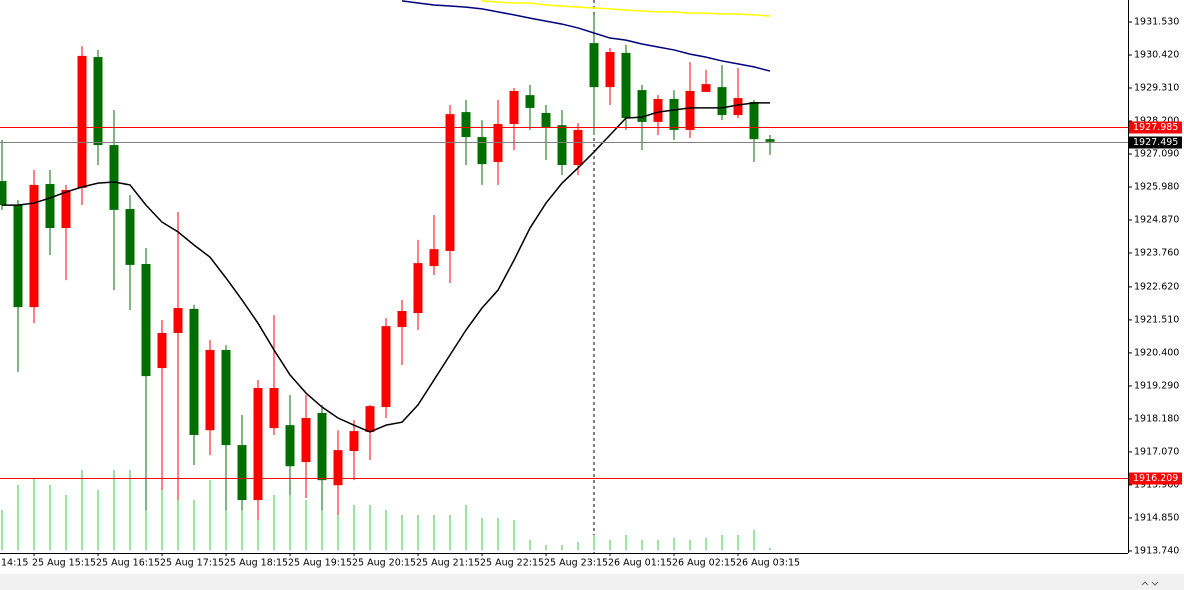 The image size is (1184, 590). What do you see at coordinates (1156, 418) in the screenshot?
I see `y-tick-label: 1918.180` at bounding box center [1156, 418].